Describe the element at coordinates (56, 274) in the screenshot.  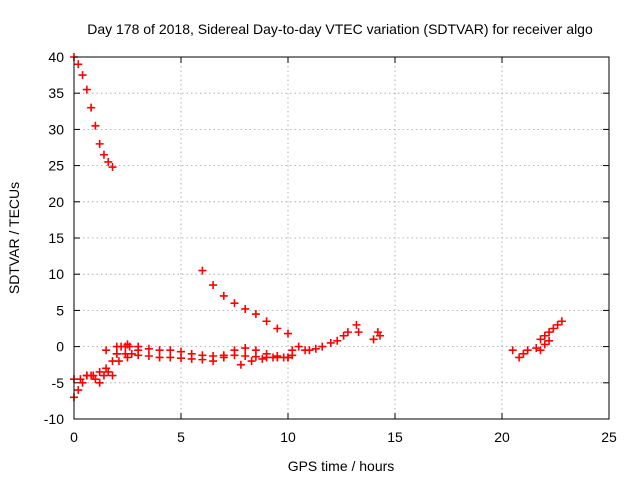
I see `y-tick-label: 10` at that location.